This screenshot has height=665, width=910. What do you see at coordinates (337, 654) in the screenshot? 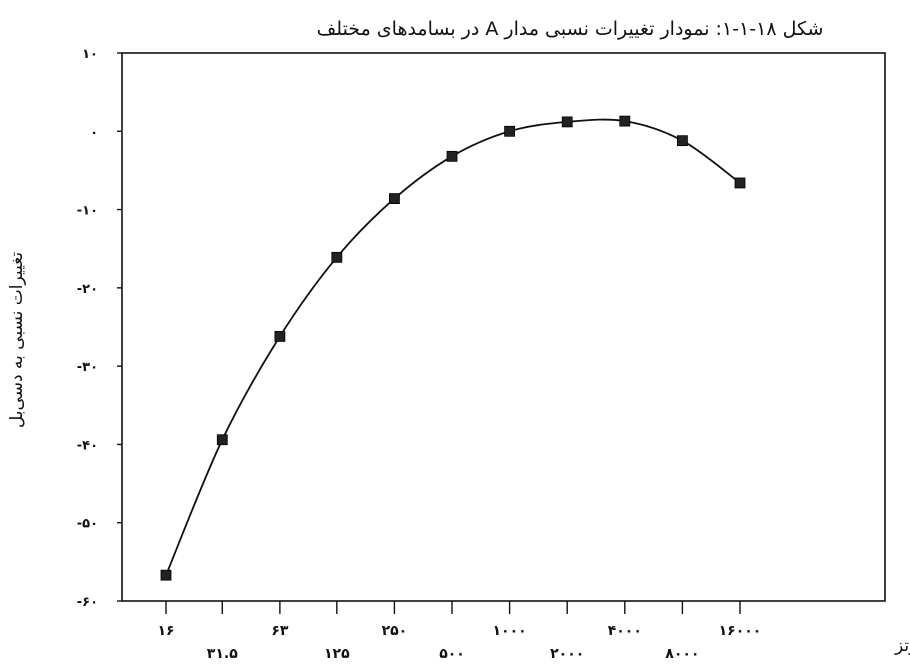
I see `x-tick-label: ۱۲۵` at bounding box center [337, 654].